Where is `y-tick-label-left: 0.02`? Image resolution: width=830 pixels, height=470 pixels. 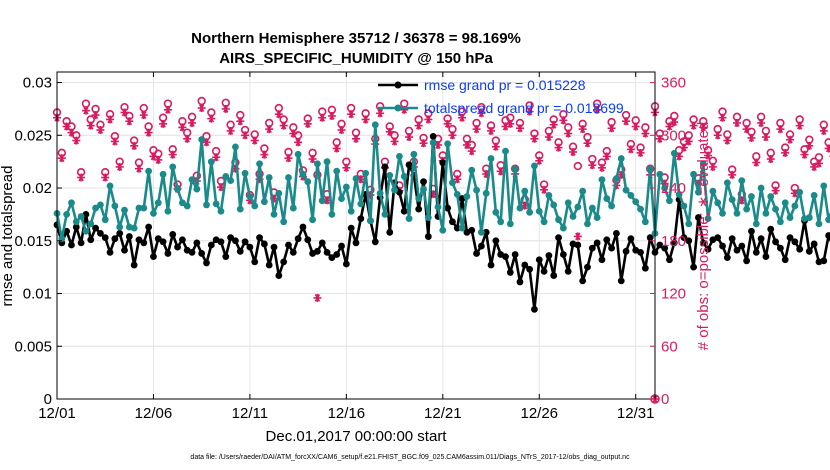
y-tick-label-left: 0.02 is located at coordinates (37, 188).